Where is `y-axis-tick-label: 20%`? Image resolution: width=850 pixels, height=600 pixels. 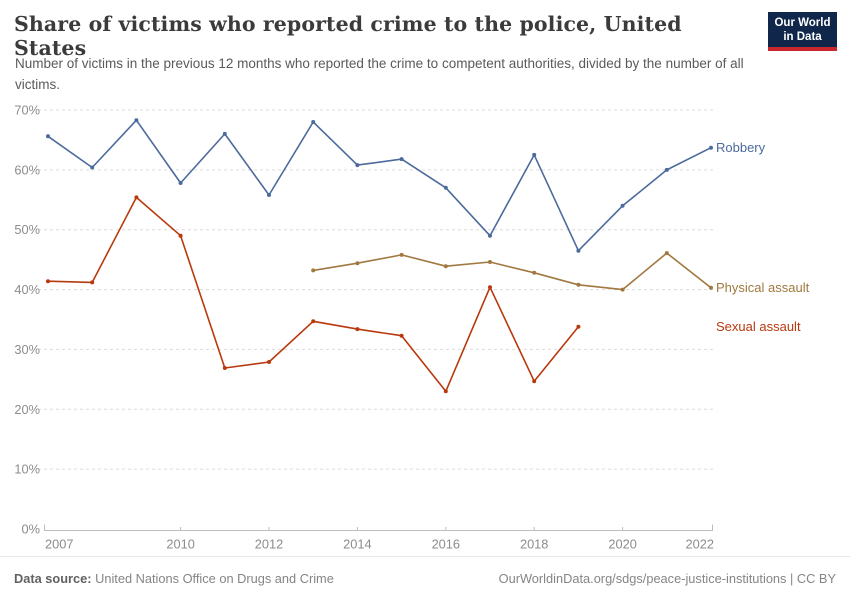 y-axis-tick-label: 20% is located at coordinates (27, 409).